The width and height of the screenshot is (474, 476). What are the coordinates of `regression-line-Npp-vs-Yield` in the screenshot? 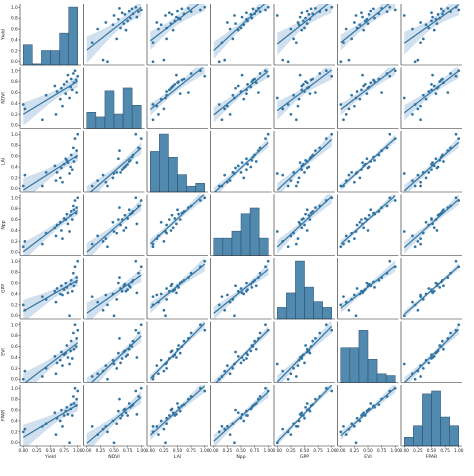 It's located at (50, 231).